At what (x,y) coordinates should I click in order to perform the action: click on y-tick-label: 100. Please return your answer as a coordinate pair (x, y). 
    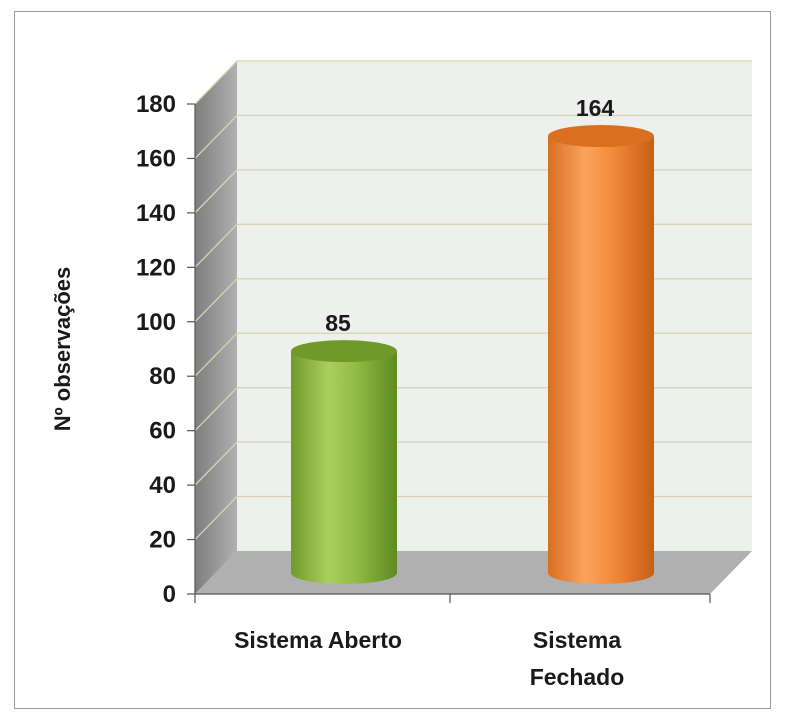
    Looking at the image, I should click on (156, 322).